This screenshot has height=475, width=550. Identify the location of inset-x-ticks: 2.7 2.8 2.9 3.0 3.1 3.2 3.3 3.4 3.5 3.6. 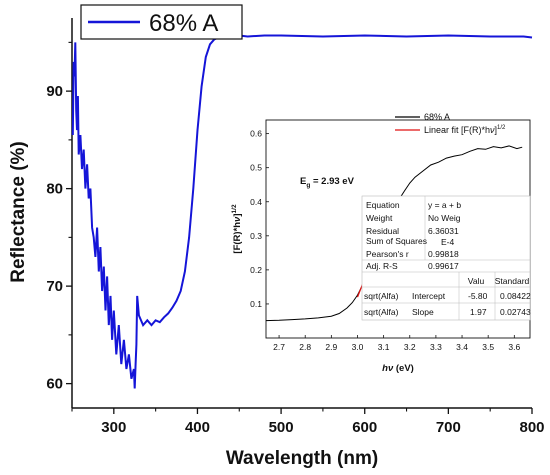
(396, 343).